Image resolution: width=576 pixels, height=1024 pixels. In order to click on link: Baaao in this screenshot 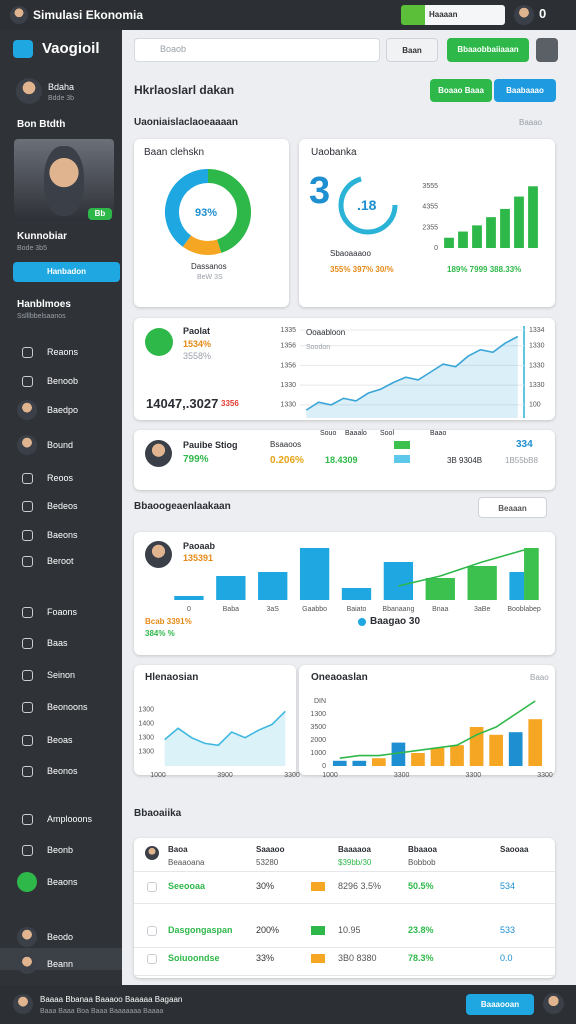, I will do `click(531, 122)`.